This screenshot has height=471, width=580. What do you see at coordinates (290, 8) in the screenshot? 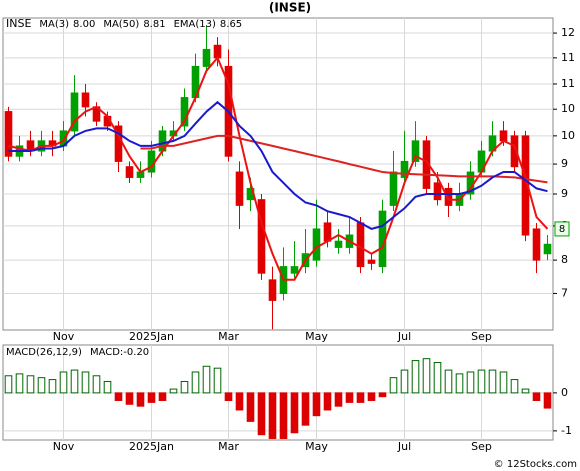
I see `chart-title: (INSE)` at bounding box center [290, 8].